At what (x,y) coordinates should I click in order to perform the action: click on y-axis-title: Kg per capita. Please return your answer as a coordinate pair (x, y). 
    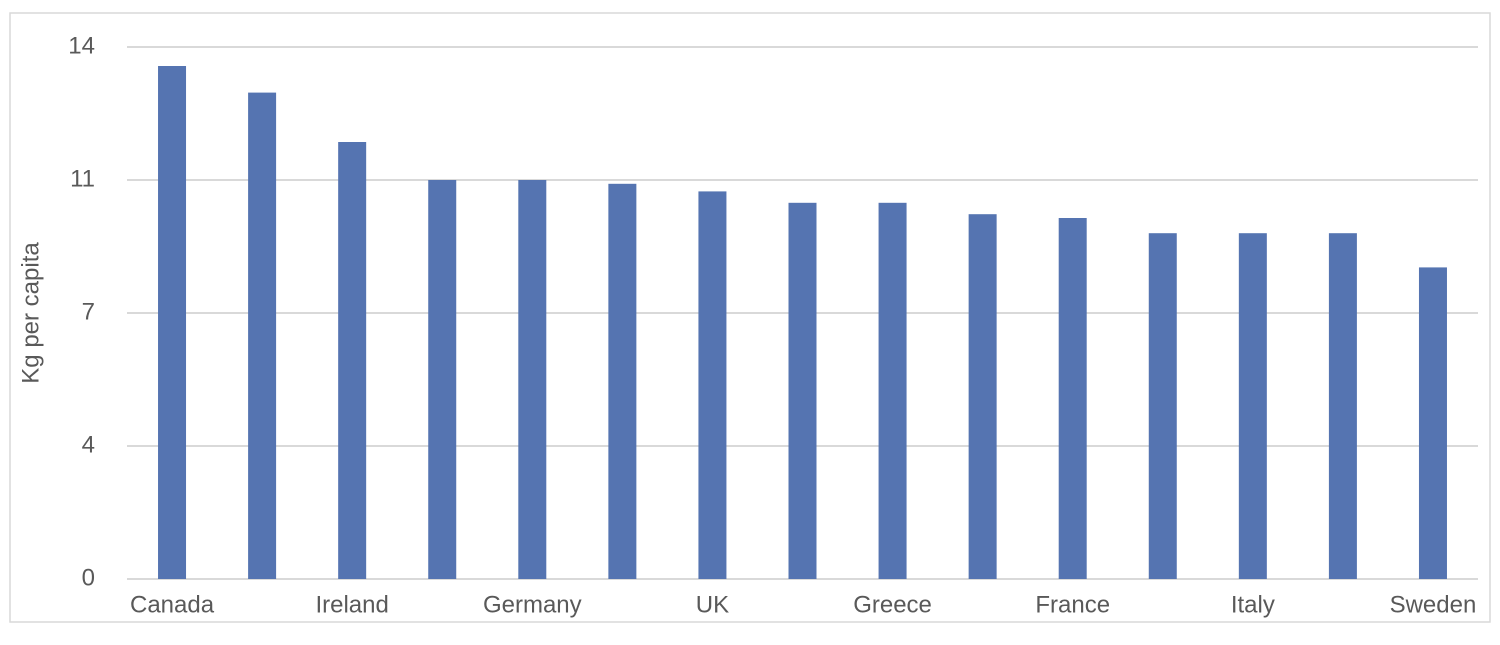
    Looking at the image, I should click on (30, 313).